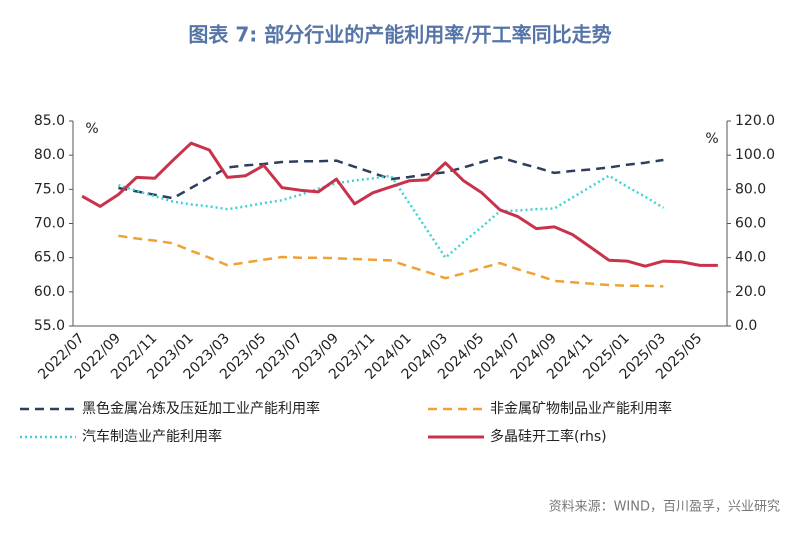 The height and width of the screenshot is (533, 799). Describe the element at coordinates (664, 507) in the screenshot. I see `source-note: 资料来源：WIND，百川盈孚，兴业研究` at that location.